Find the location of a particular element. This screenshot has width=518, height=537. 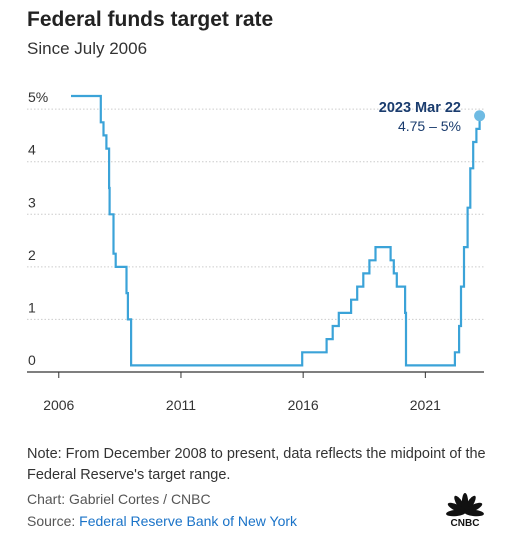

source-prefix: Source: is located at coordinates (53, 521).